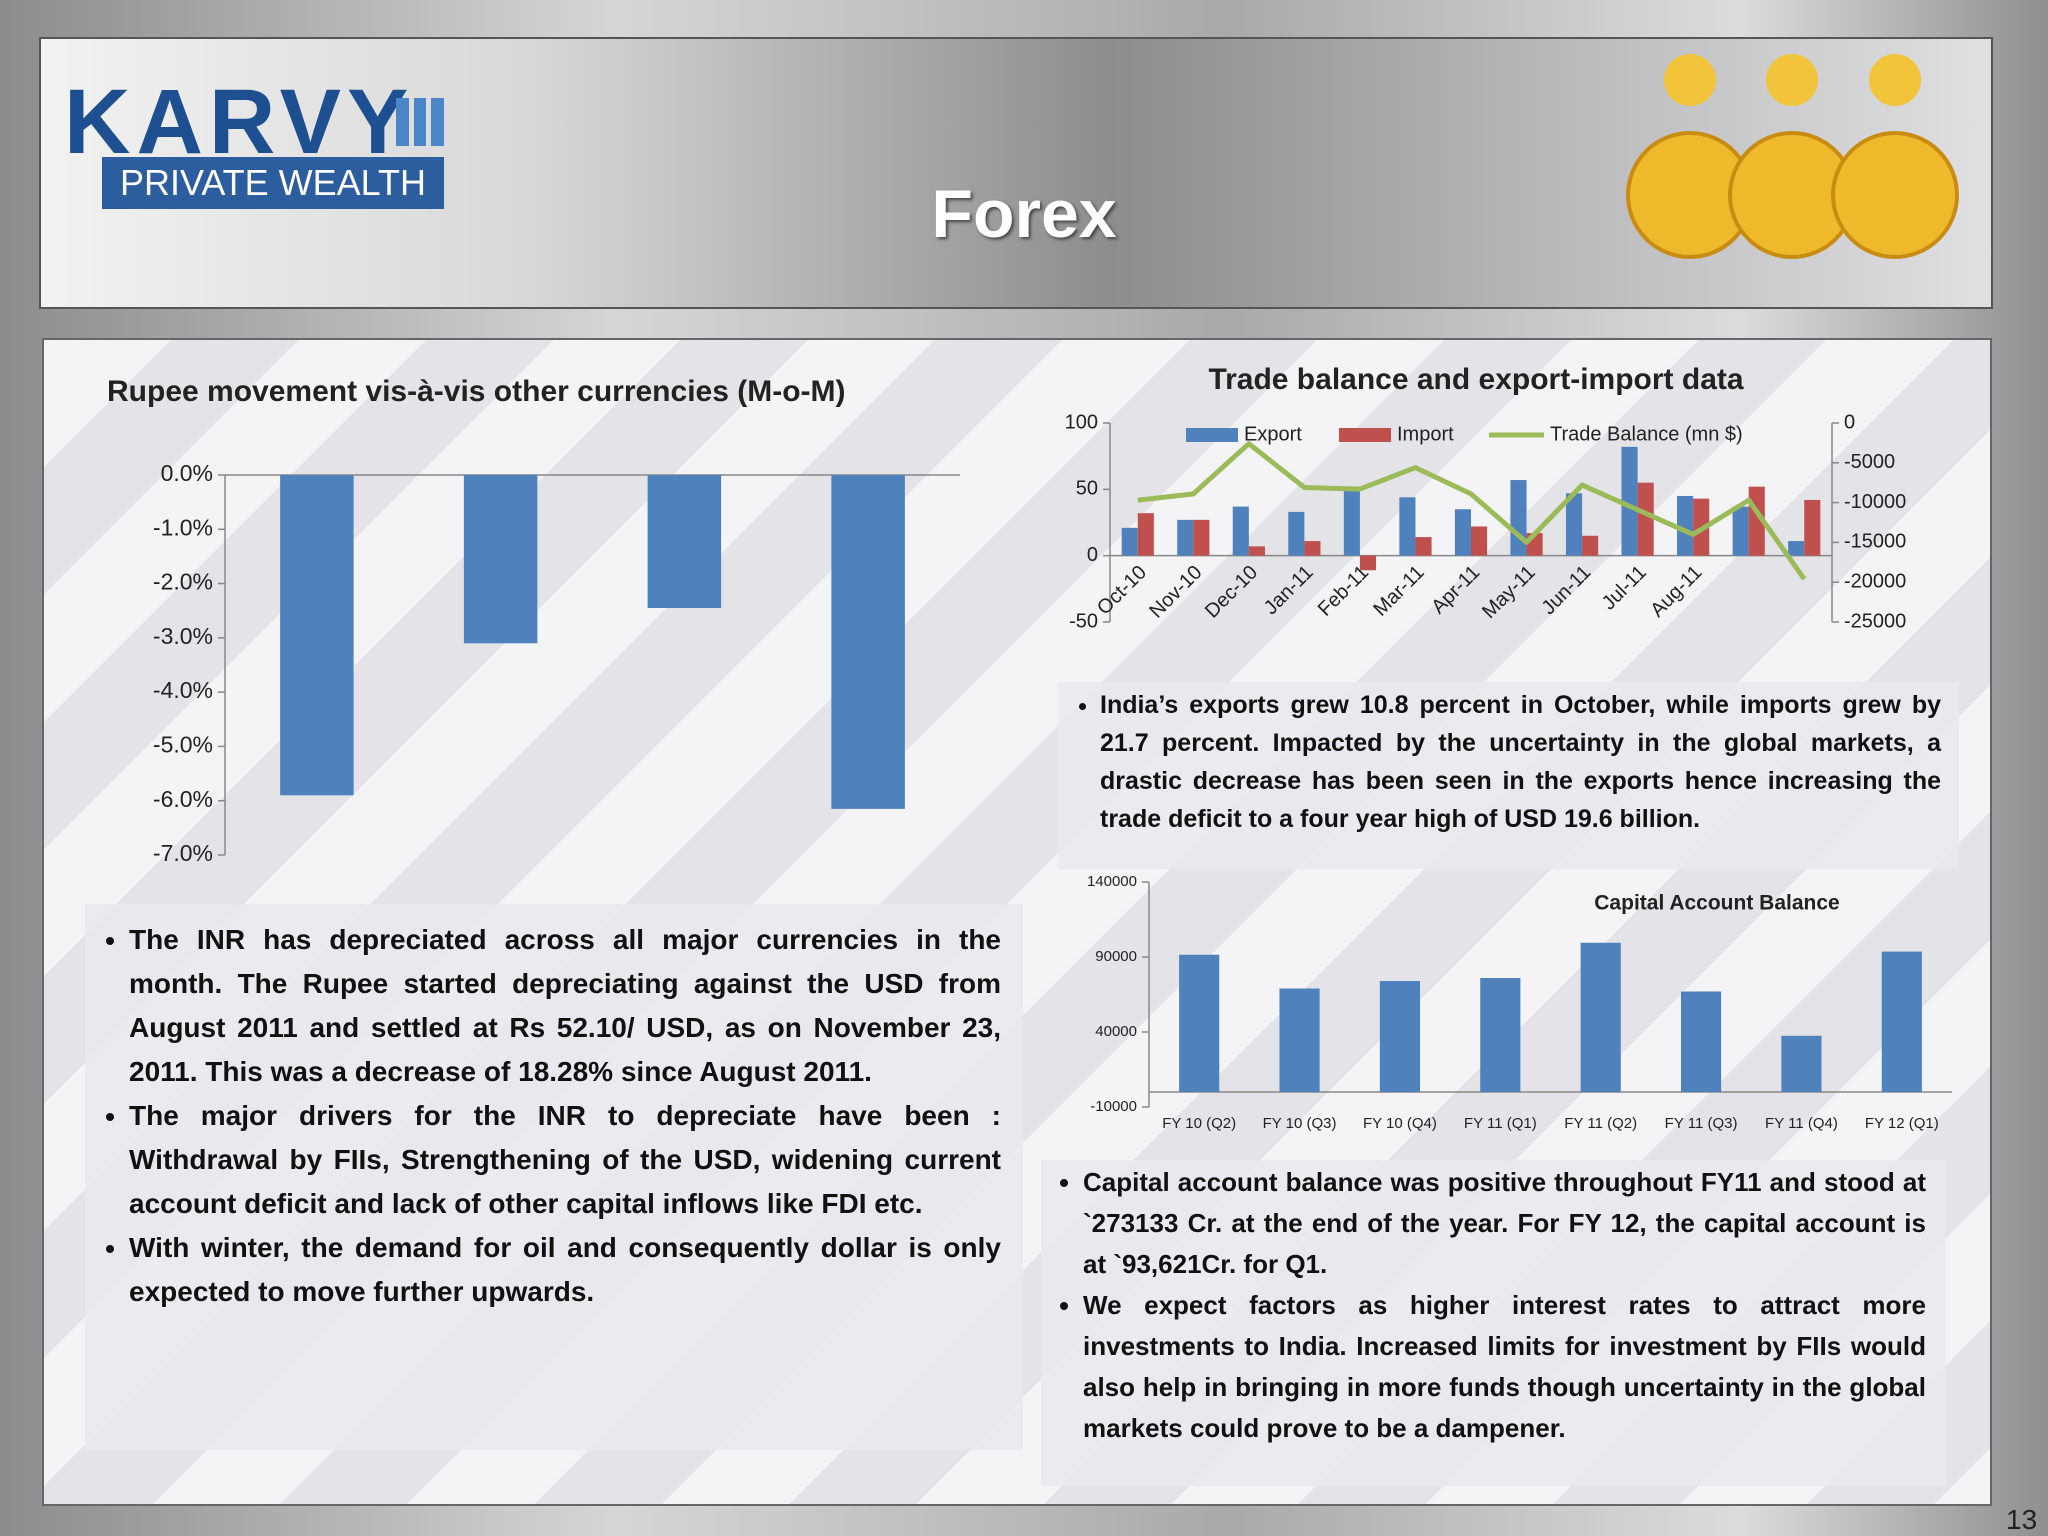 This screenshot has height=1536, width=2048. What do you see at coordinates (1400, 1123) in the screenshot?
I see `category-label: FY 10 (Q4)` at bounding box center [1400, 1123].